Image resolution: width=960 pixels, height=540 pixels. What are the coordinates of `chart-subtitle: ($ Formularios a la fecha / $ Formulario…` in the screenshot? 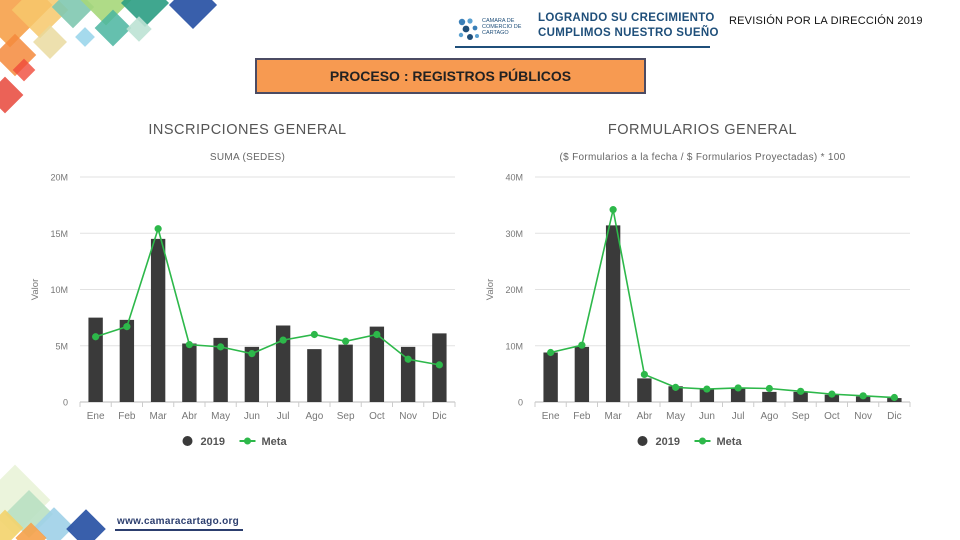 It's located at (703, 157).